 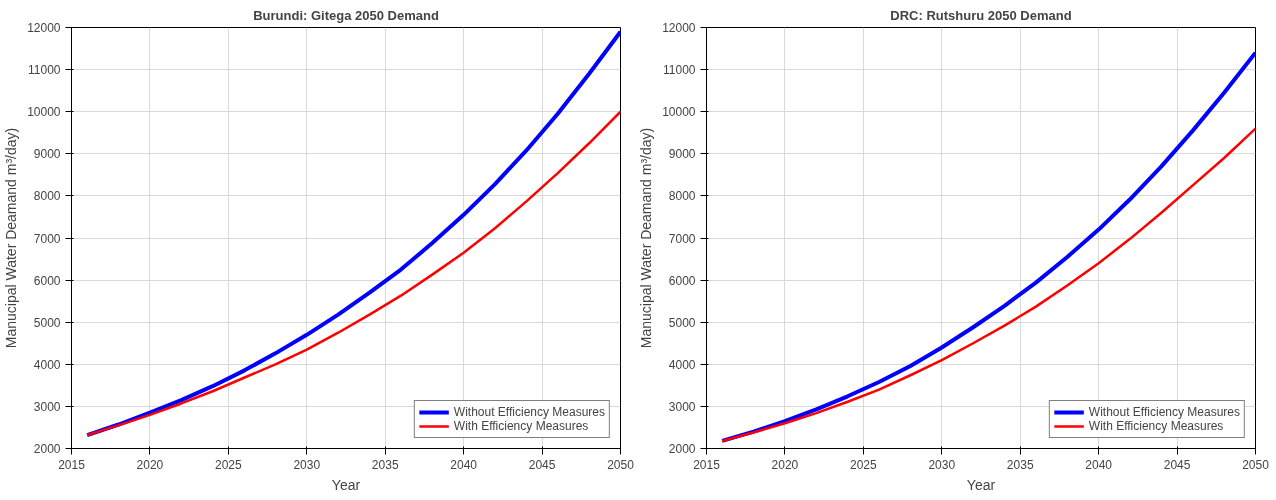 What do you see at coordinates (981, 15) in the screenshot?
I see `chart-title: DRC: Rutshuru 2050 Demand` at bounding box center [981, 15].